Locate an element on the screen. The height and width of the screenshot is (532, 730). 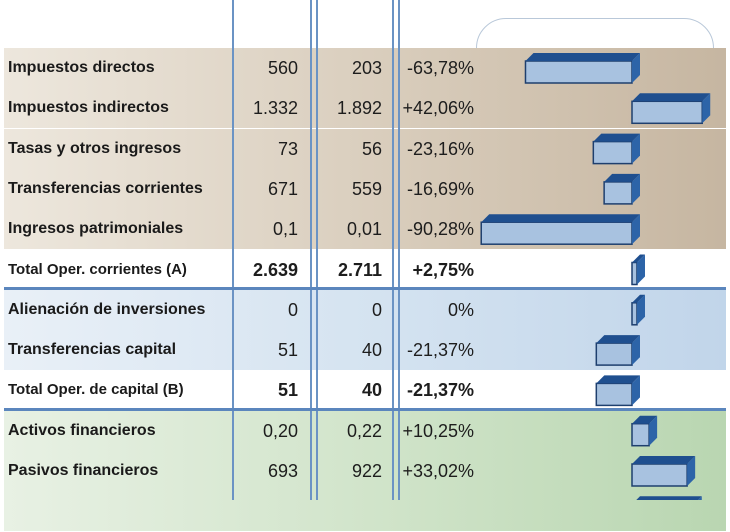
table-row: Pasivos financieros 693 922 +33,02% is located at coordinates (365, 471).